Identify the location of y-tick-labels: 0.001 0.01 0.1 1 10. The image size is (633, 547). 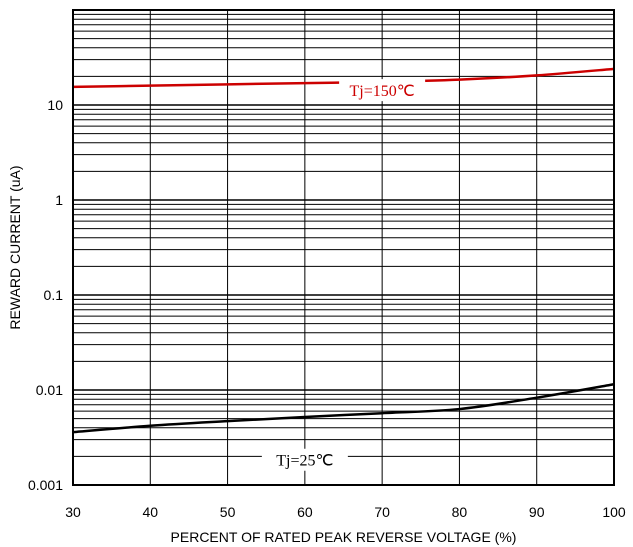
(45, 295).